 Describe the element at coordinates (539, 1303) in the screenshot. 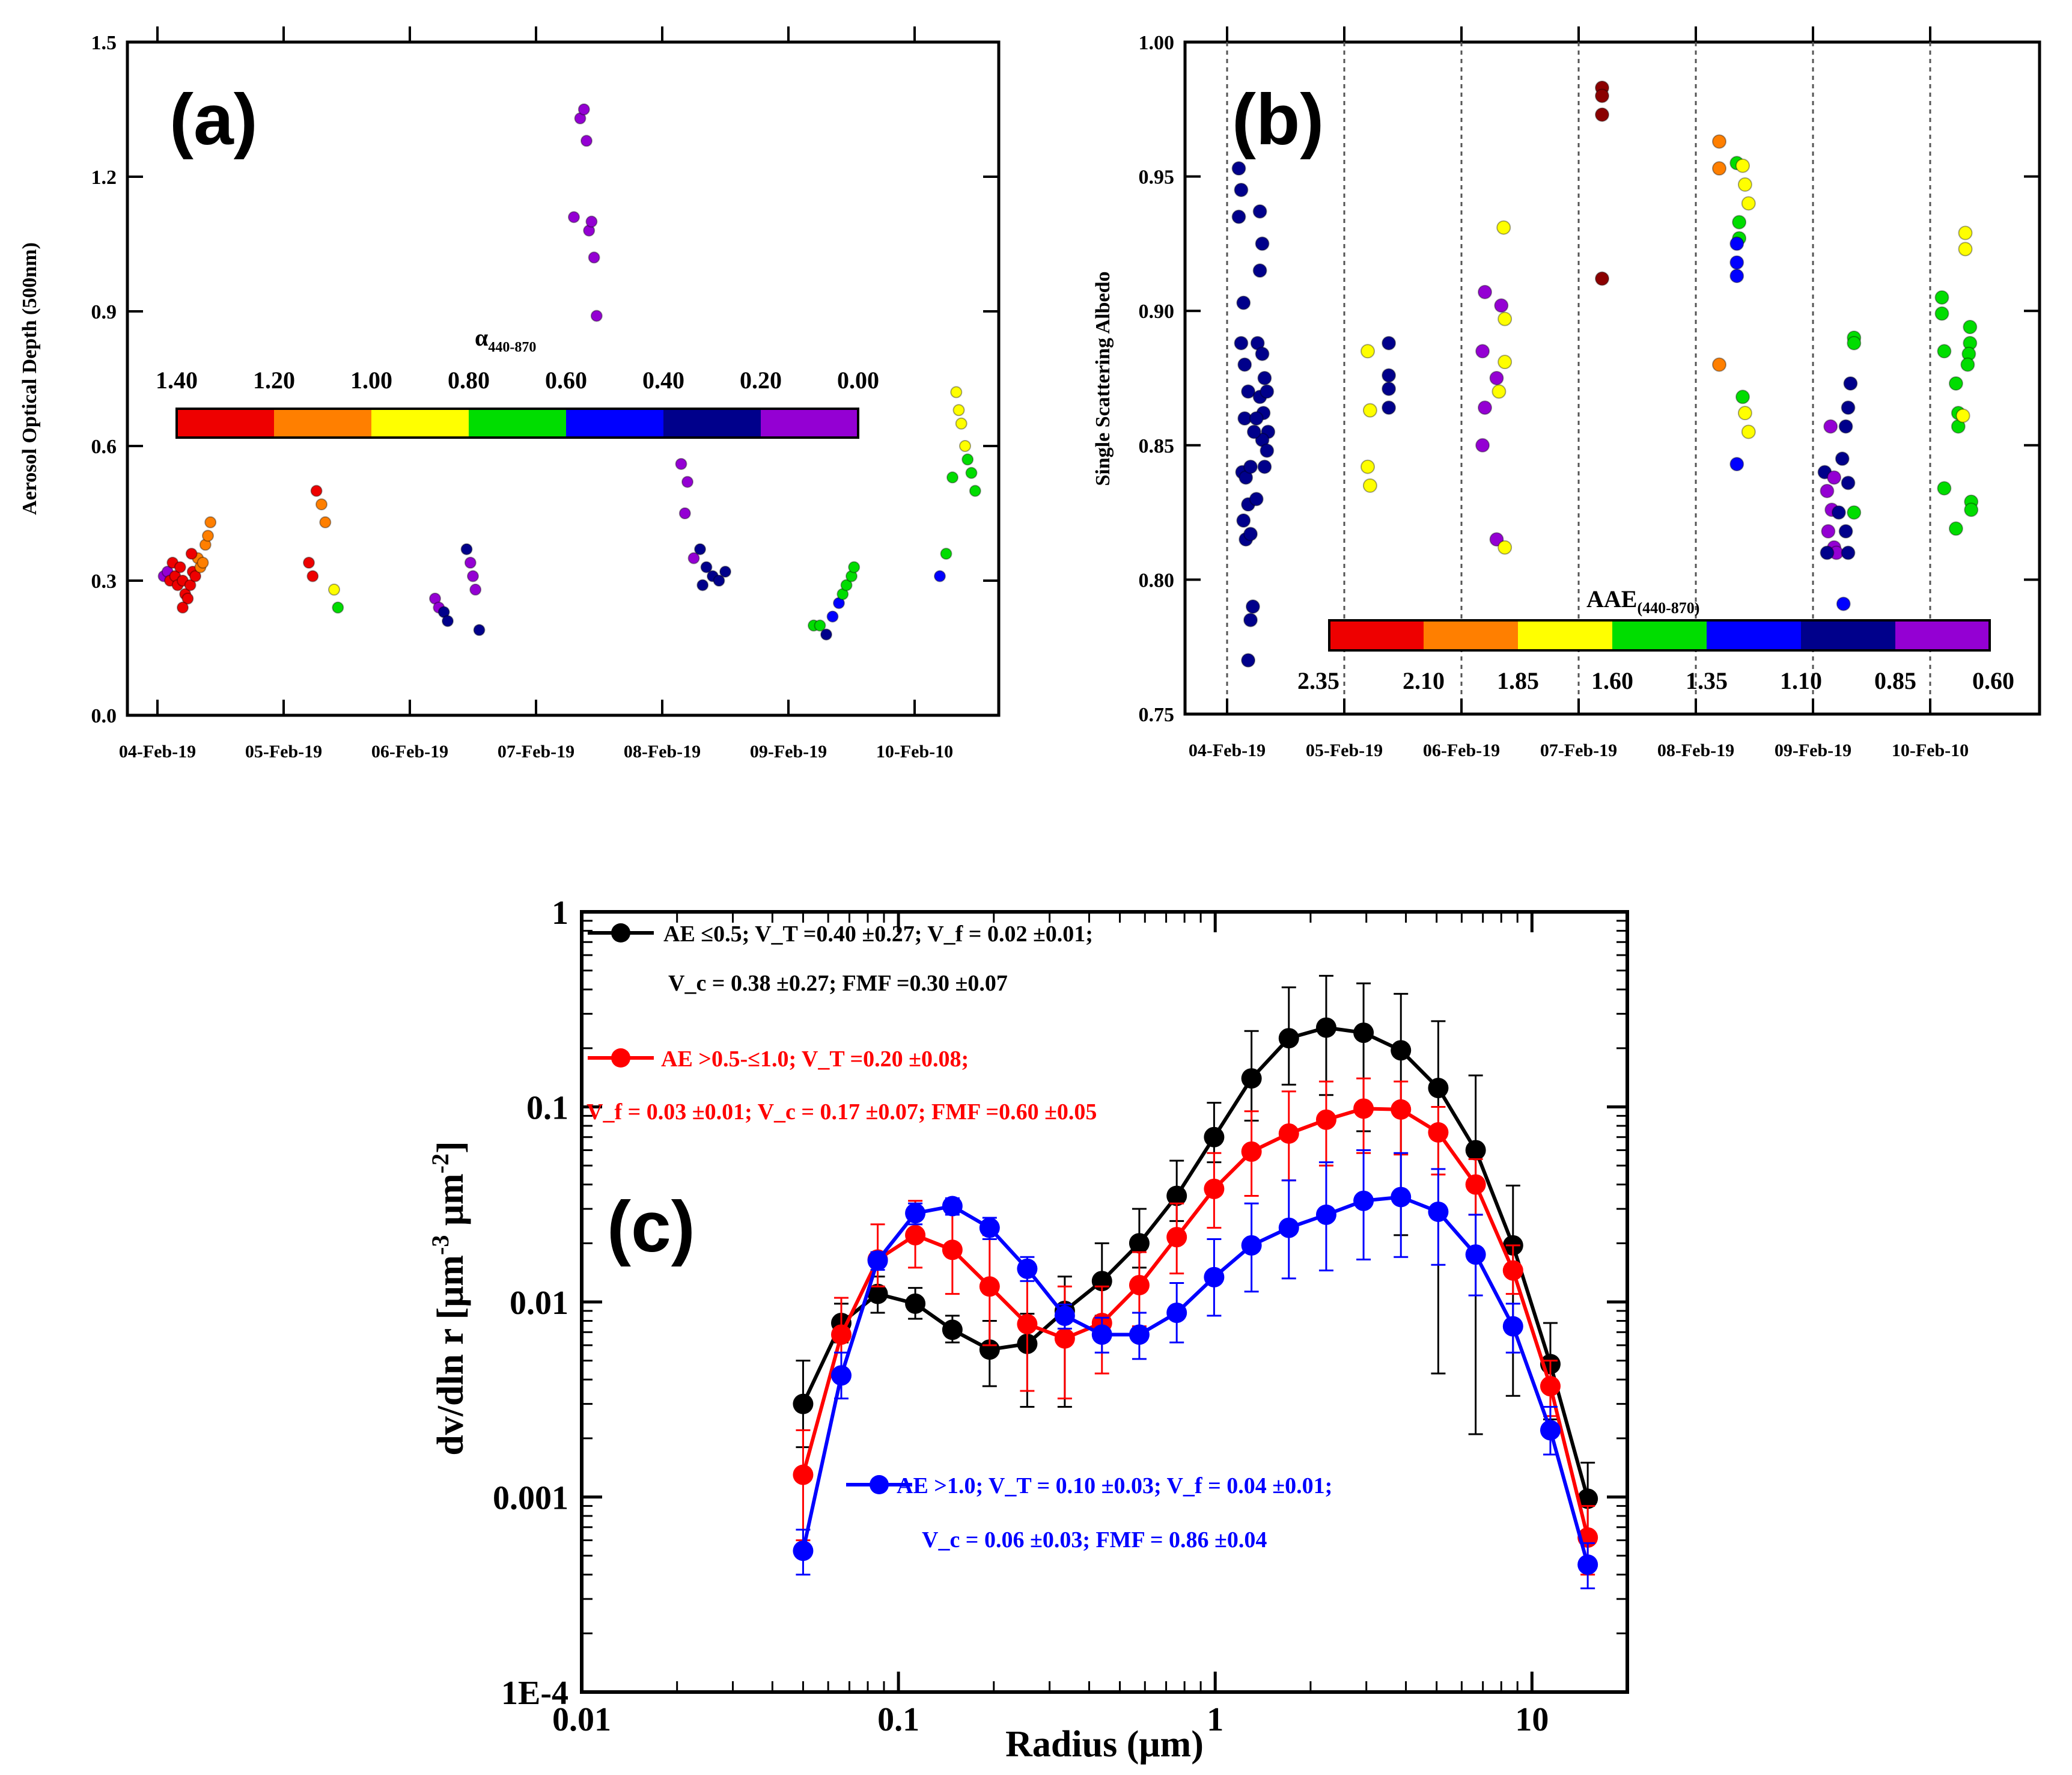

I see `y-tick-label: 0.01` at that location.